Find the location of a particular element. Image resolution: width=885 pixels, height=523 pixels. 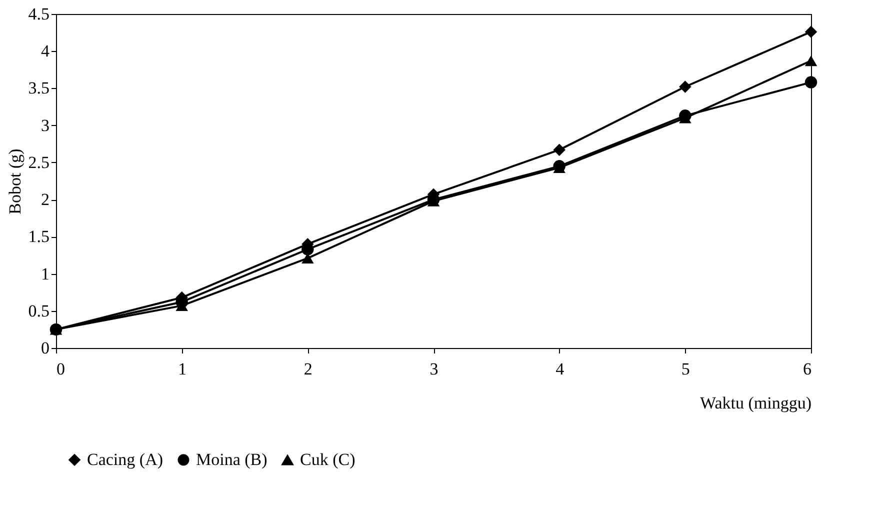

x-tick-label: 1 is located at coordinates (182, 369).